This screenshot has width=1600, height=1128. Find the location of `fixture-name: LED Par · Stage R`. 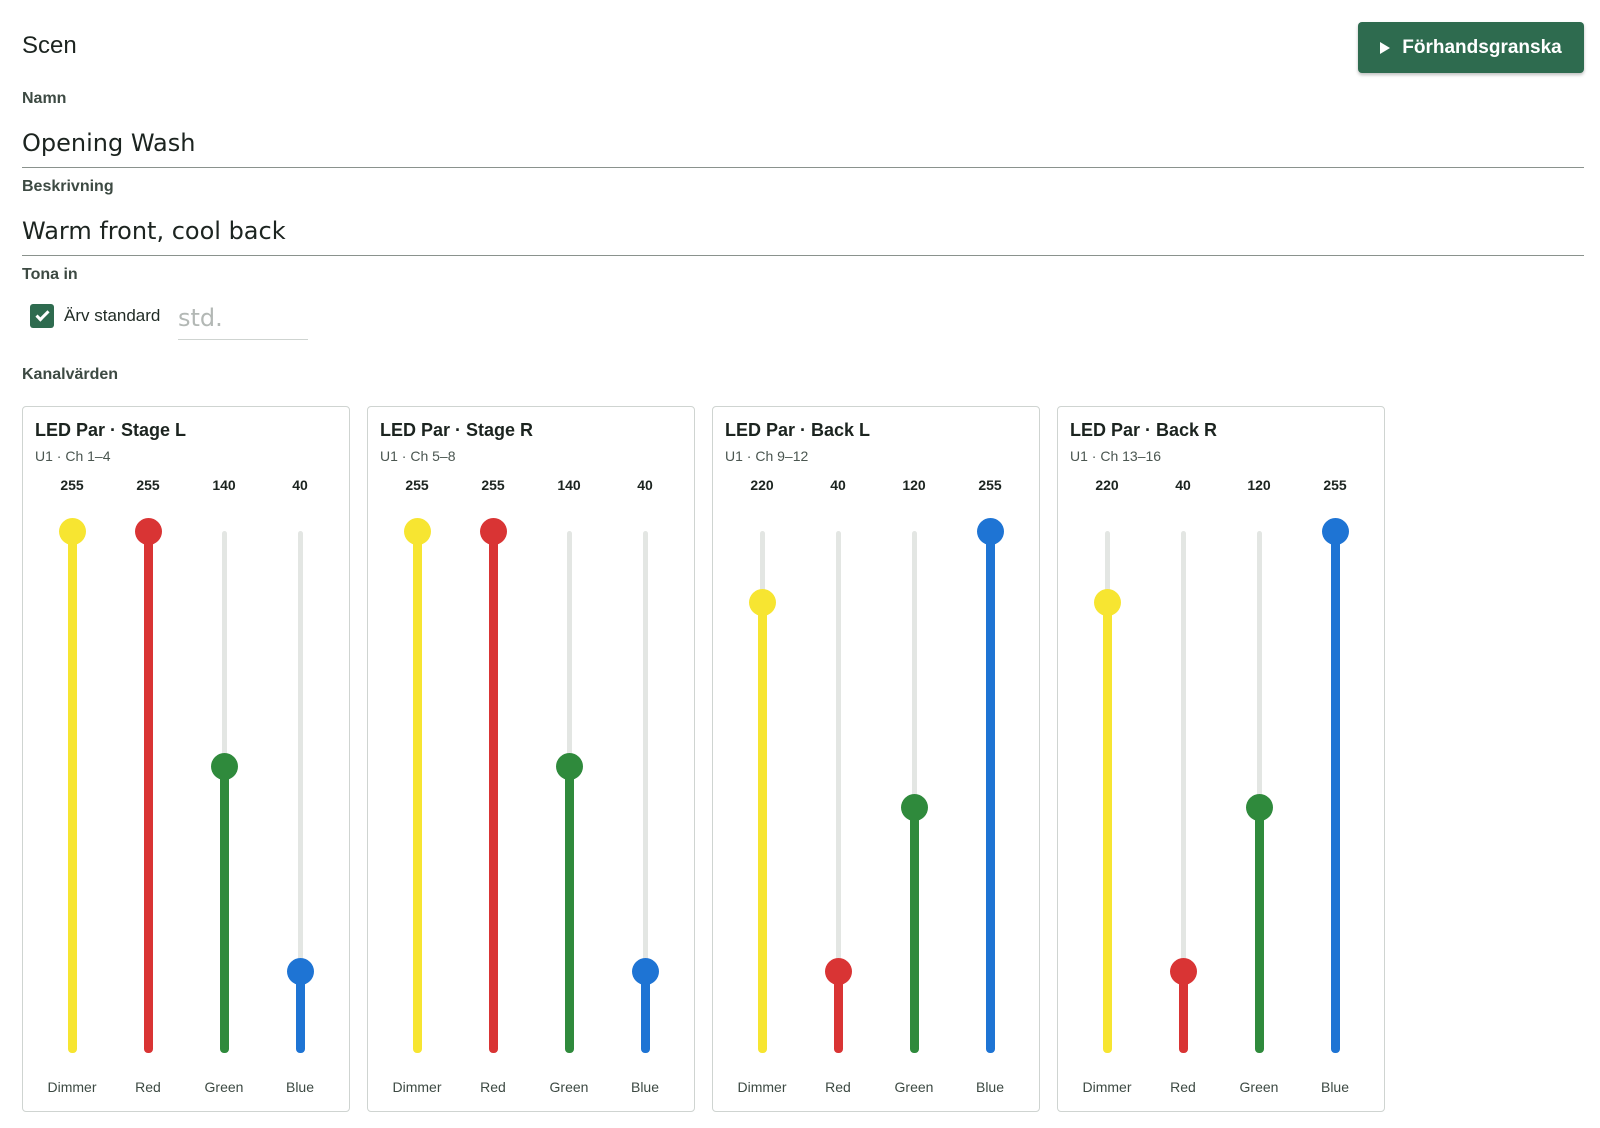

fixture-name: LED Par · Stage R is located at coordinates (457, 430).